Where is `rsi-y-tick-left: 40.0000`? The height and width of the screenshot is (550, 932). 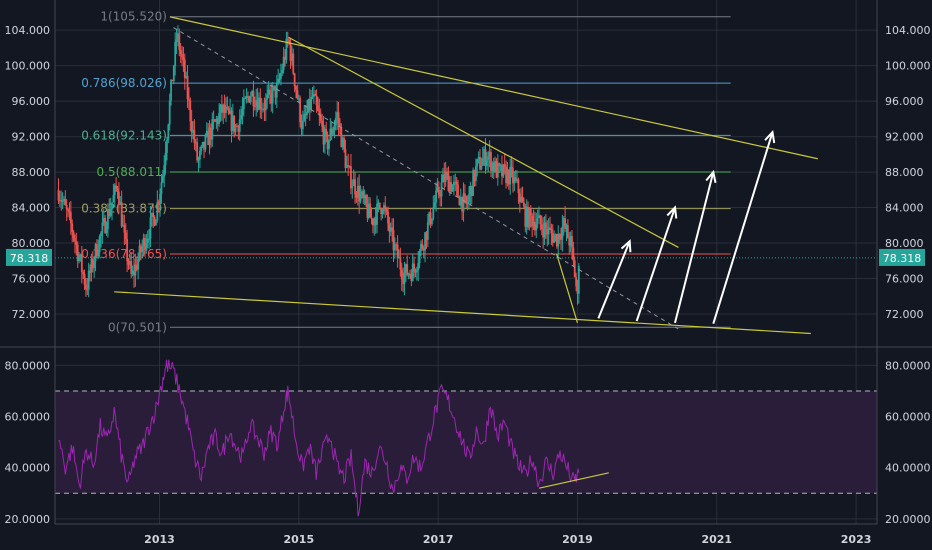 rsi-y-tick-left: 40.0000 is located at coordinates (28, 468).